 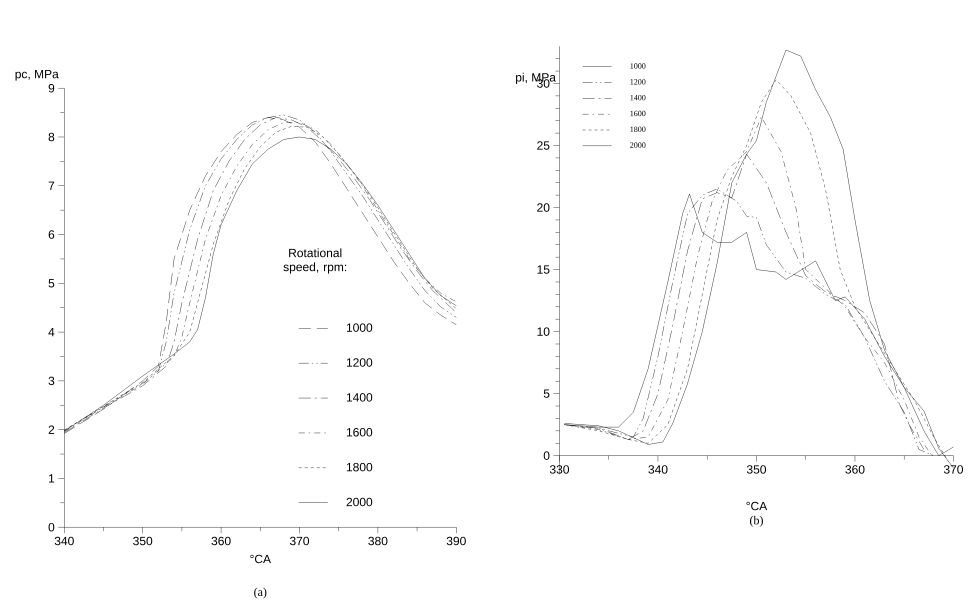 What do you see at coordinates (51, 332) in the screenshot?
I see `y-tick-label: 4` at bounding box center [51, 332].